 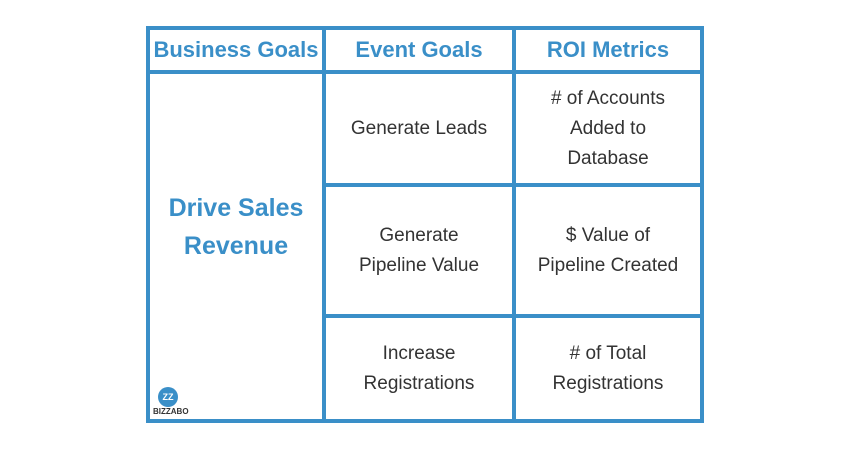 I want to click on event-goal-cell: Increase Registrations, so click(x=419, y=368).